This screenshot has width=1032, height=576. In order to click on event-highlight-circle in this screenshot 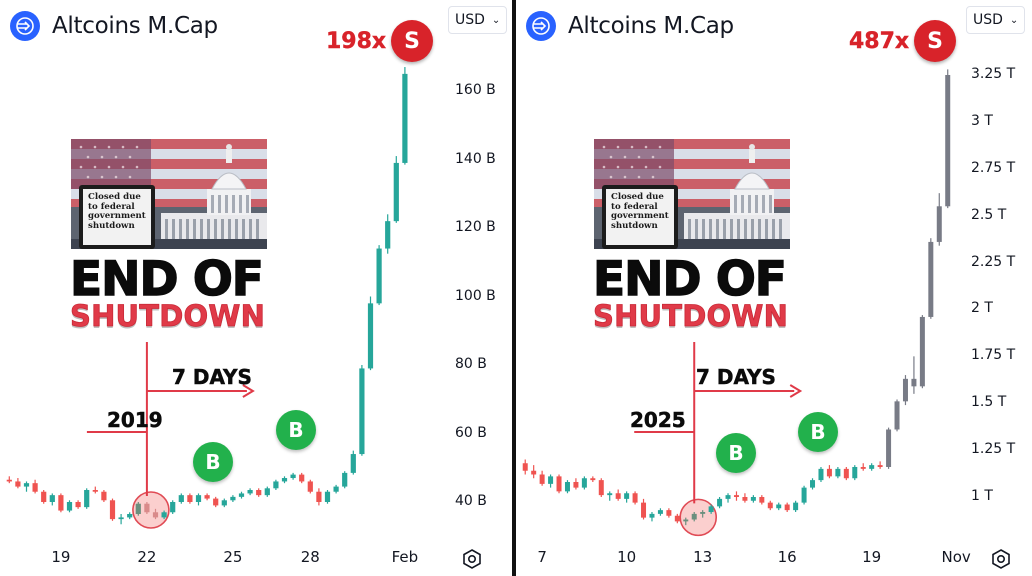, I will do `click(698, 517)`.